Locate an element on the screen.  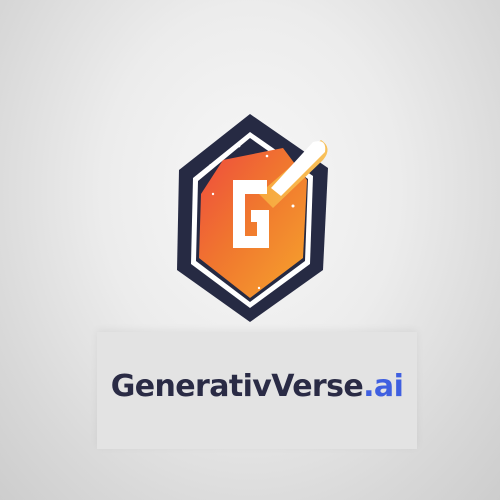
brand-wordmark: GenerativVerse.ai is located at coordinates (257, 387).